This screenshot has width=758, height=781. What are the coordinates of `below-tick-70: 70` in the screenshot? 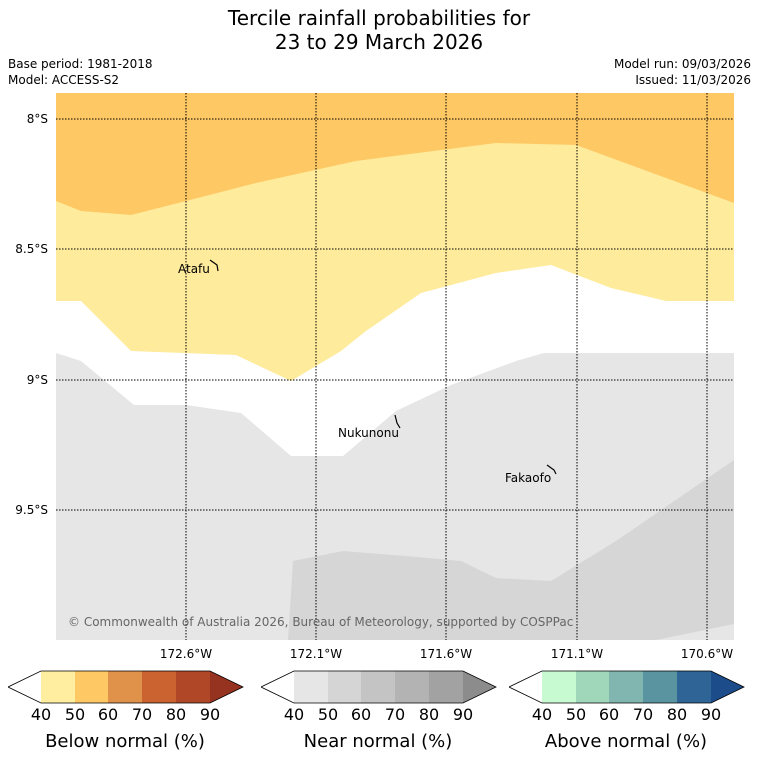 It's located at (142, 714).